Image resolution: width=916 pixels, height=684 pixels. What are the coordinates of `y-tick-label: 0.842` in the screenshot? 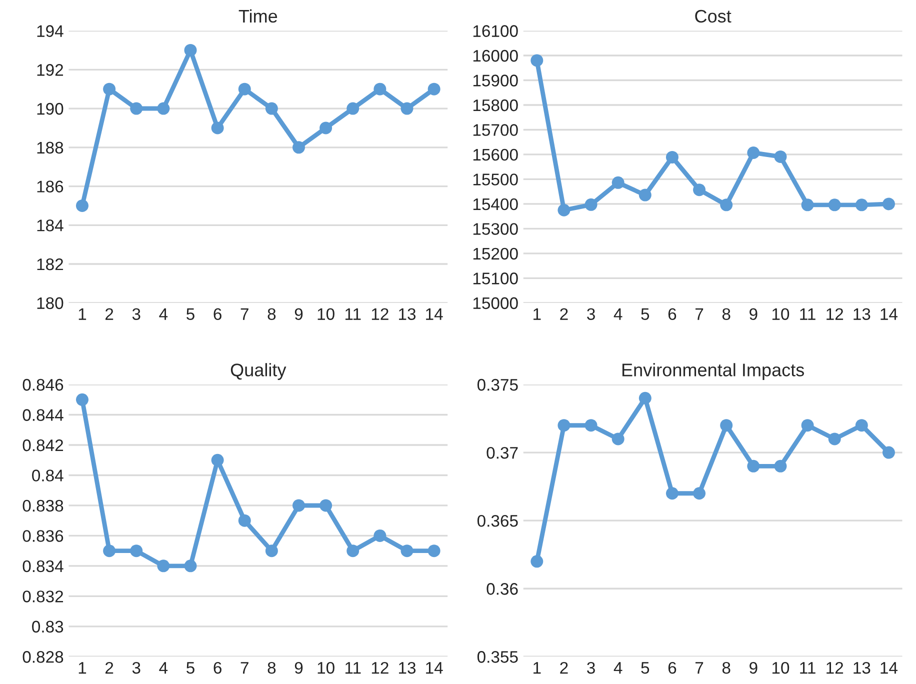 It's located at (43, 445).